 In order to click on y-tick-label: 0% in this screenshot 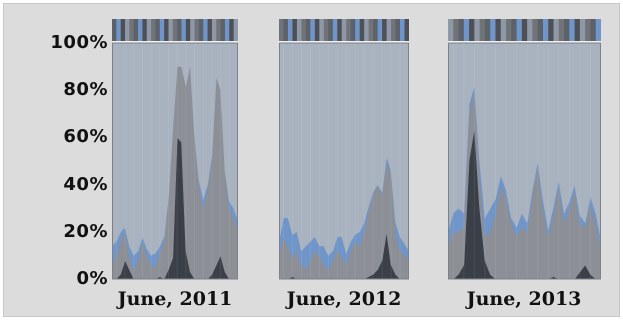, I will do `click(92, 278)`.